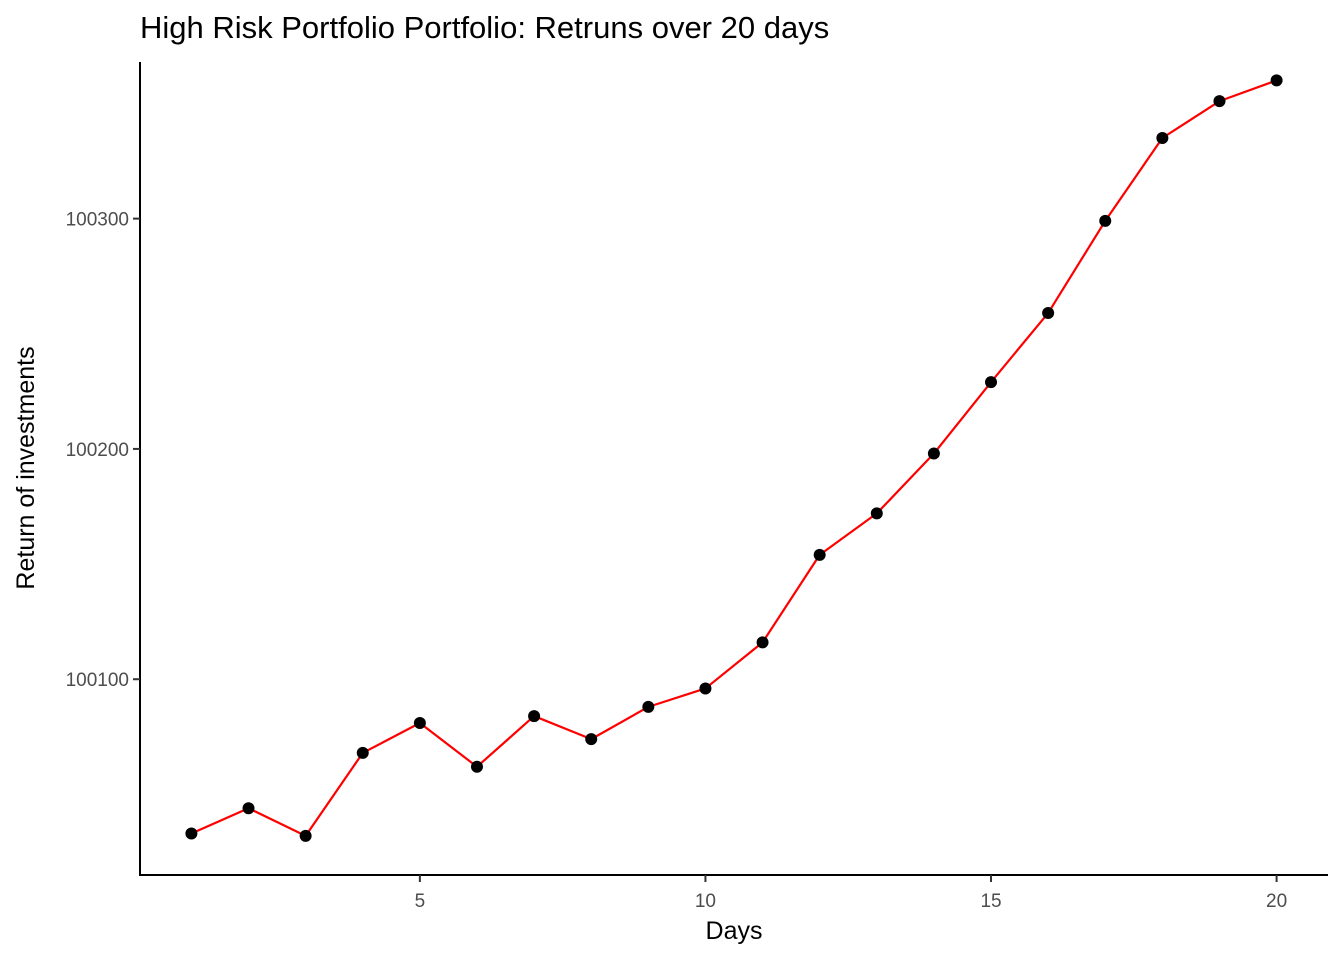  I want to click on y-axis-title: Return of investments, so click(26, 467).